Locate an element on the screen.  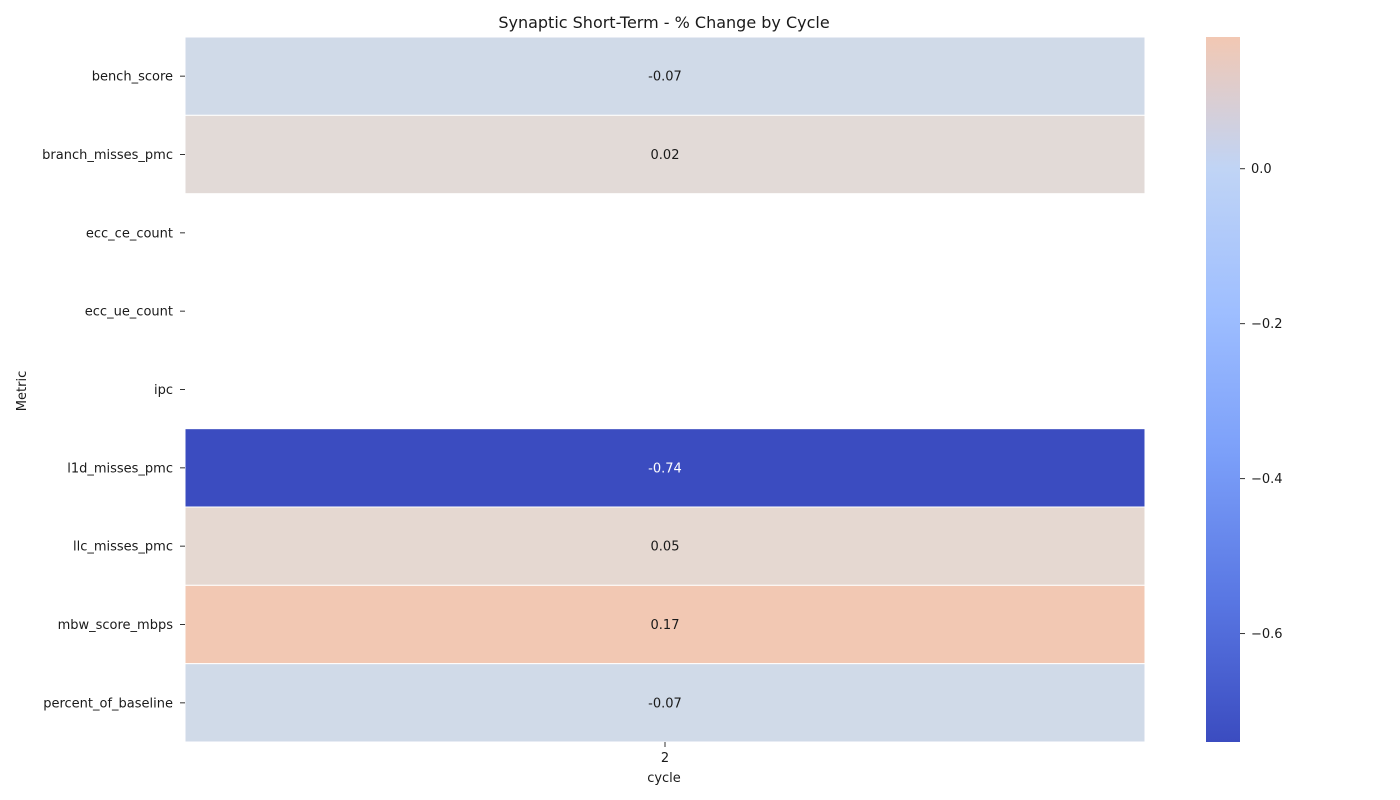
cell-annotation: -0.74 is located at coordinates (665, 468).